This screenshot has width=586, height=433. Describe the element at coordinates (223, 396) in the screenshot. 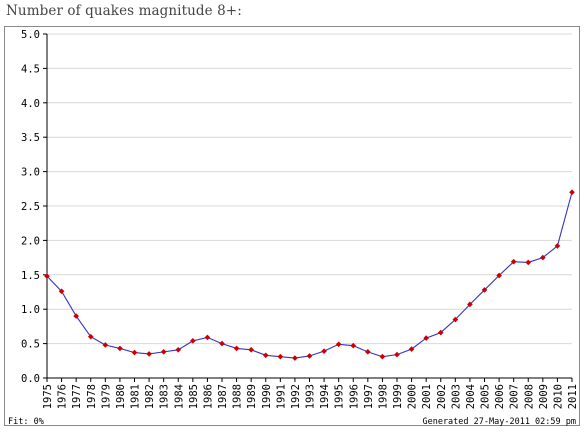

I see `x-tick-label: 1987` at that location.